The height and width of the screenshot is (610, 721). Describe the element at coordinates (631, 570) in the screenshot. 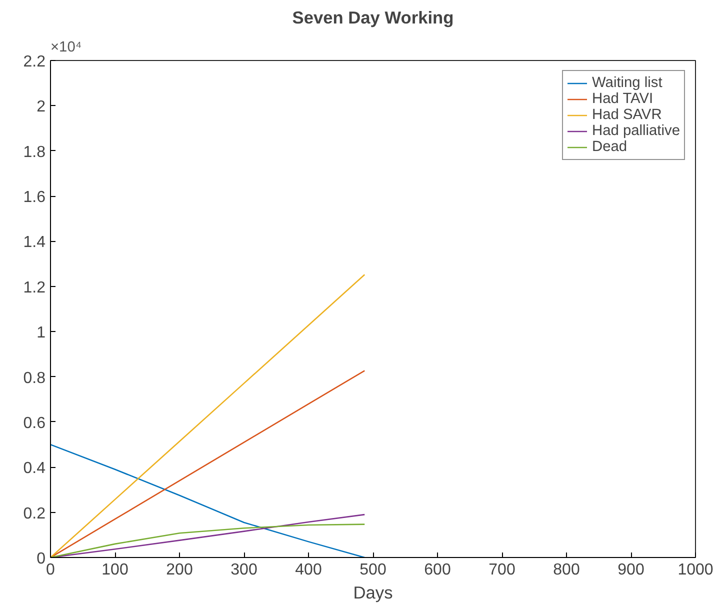

I see `x-tick-label: 900` at that location.